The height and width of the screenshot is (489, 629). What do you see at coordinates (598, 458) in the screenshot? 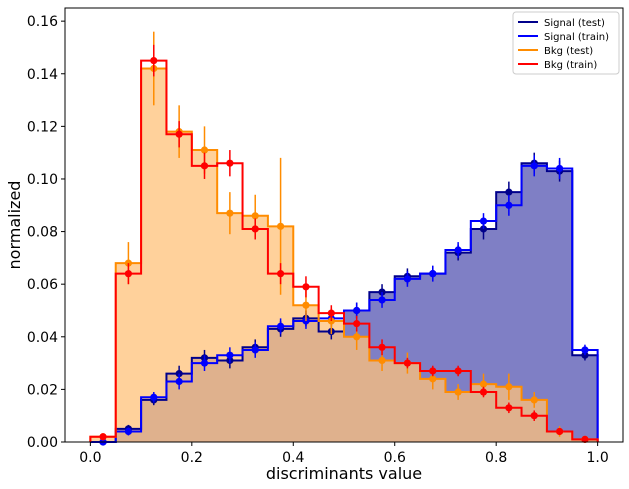
I see `x-tick-label: 1.0` at bounding box center [598, 458].